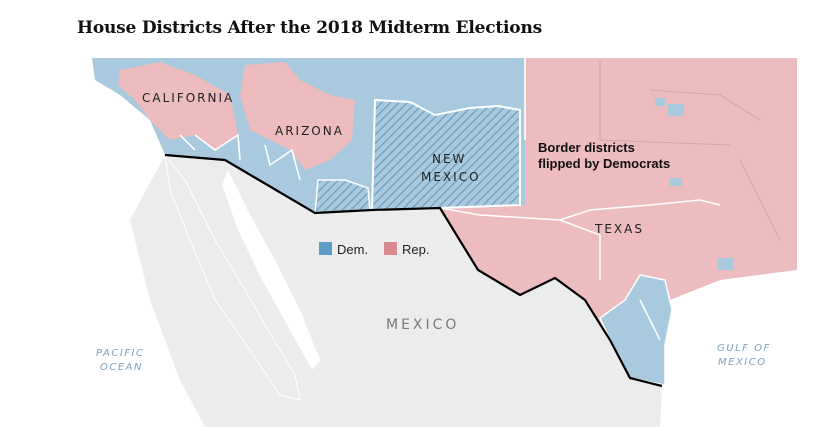  I want to click on label-pacific-1: PACIFIC, so click(120, 353).